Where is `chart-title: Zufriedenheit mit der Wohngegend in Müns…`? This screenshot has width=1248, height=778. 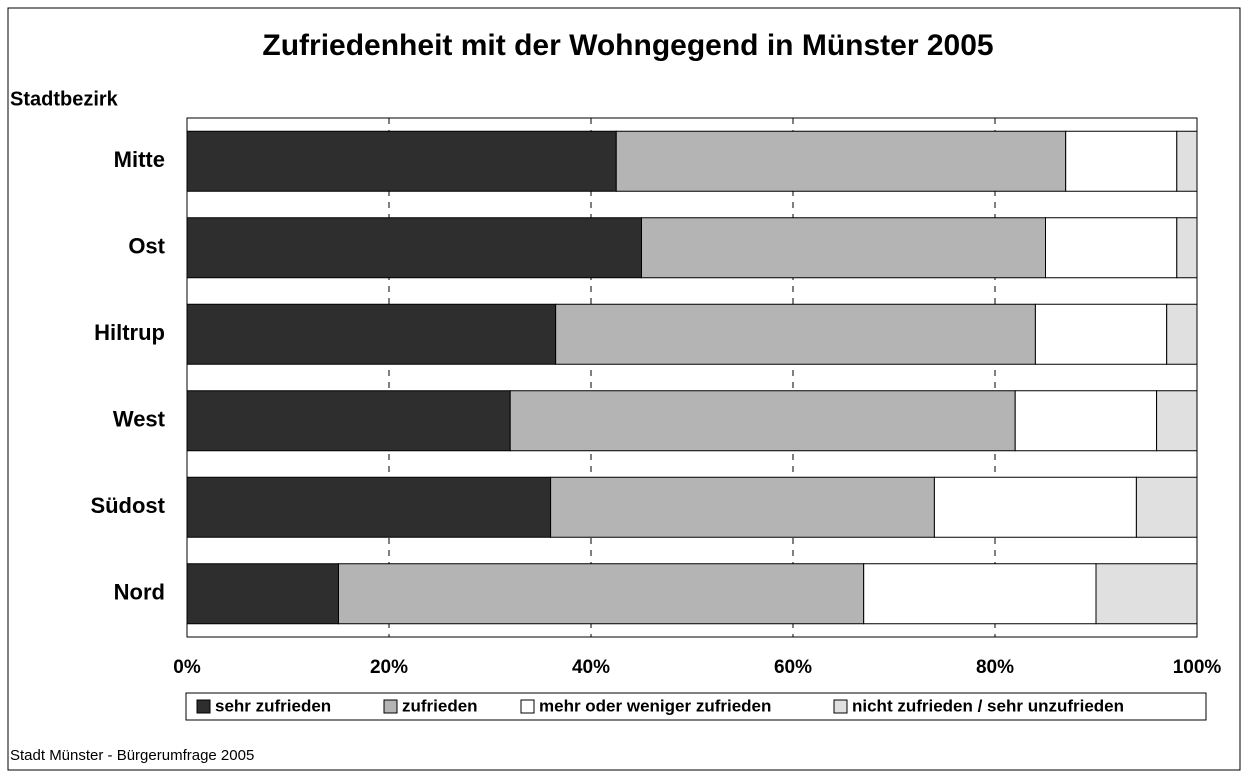
chart-title: Zufriedenheit mit der Wohngegend in Müns… is located at coordinates (627, 45).